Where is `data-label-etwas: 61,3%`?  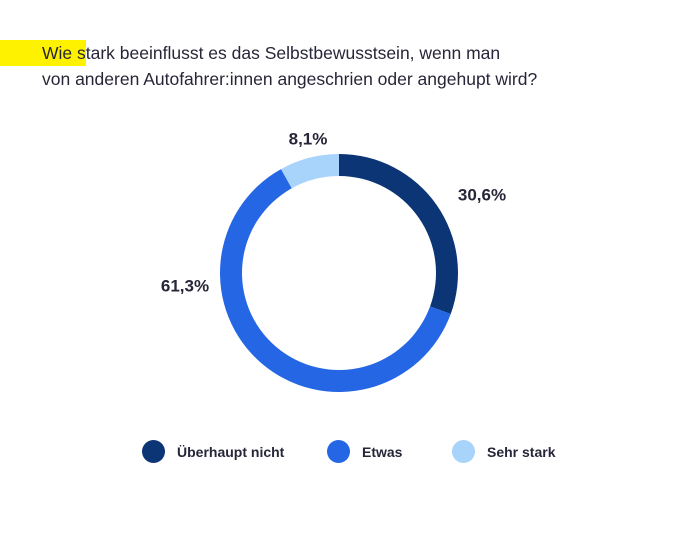 data-label-etwas: 61,3% is located at coordinates (185, 285).